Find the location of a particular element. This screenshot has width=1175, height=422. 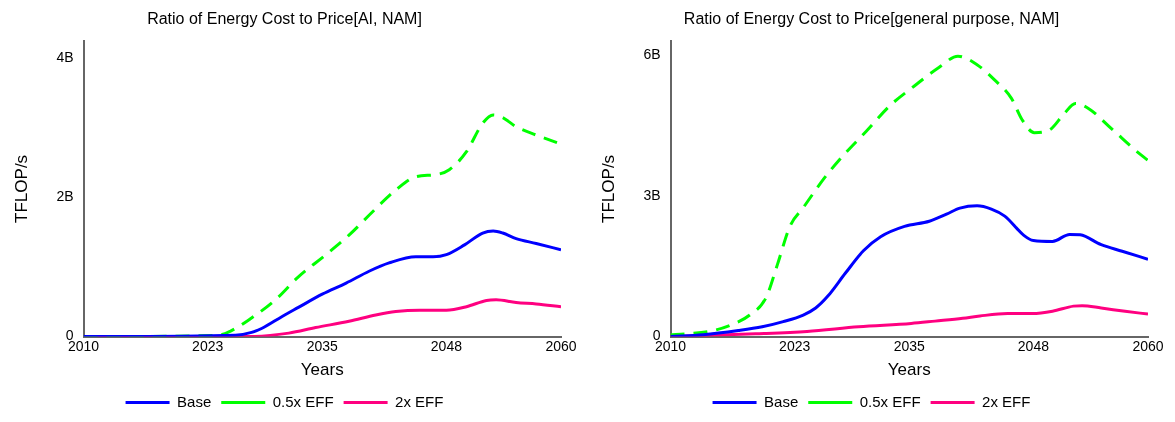

y-tick-label: 6B is located at coordinates (652, 54).